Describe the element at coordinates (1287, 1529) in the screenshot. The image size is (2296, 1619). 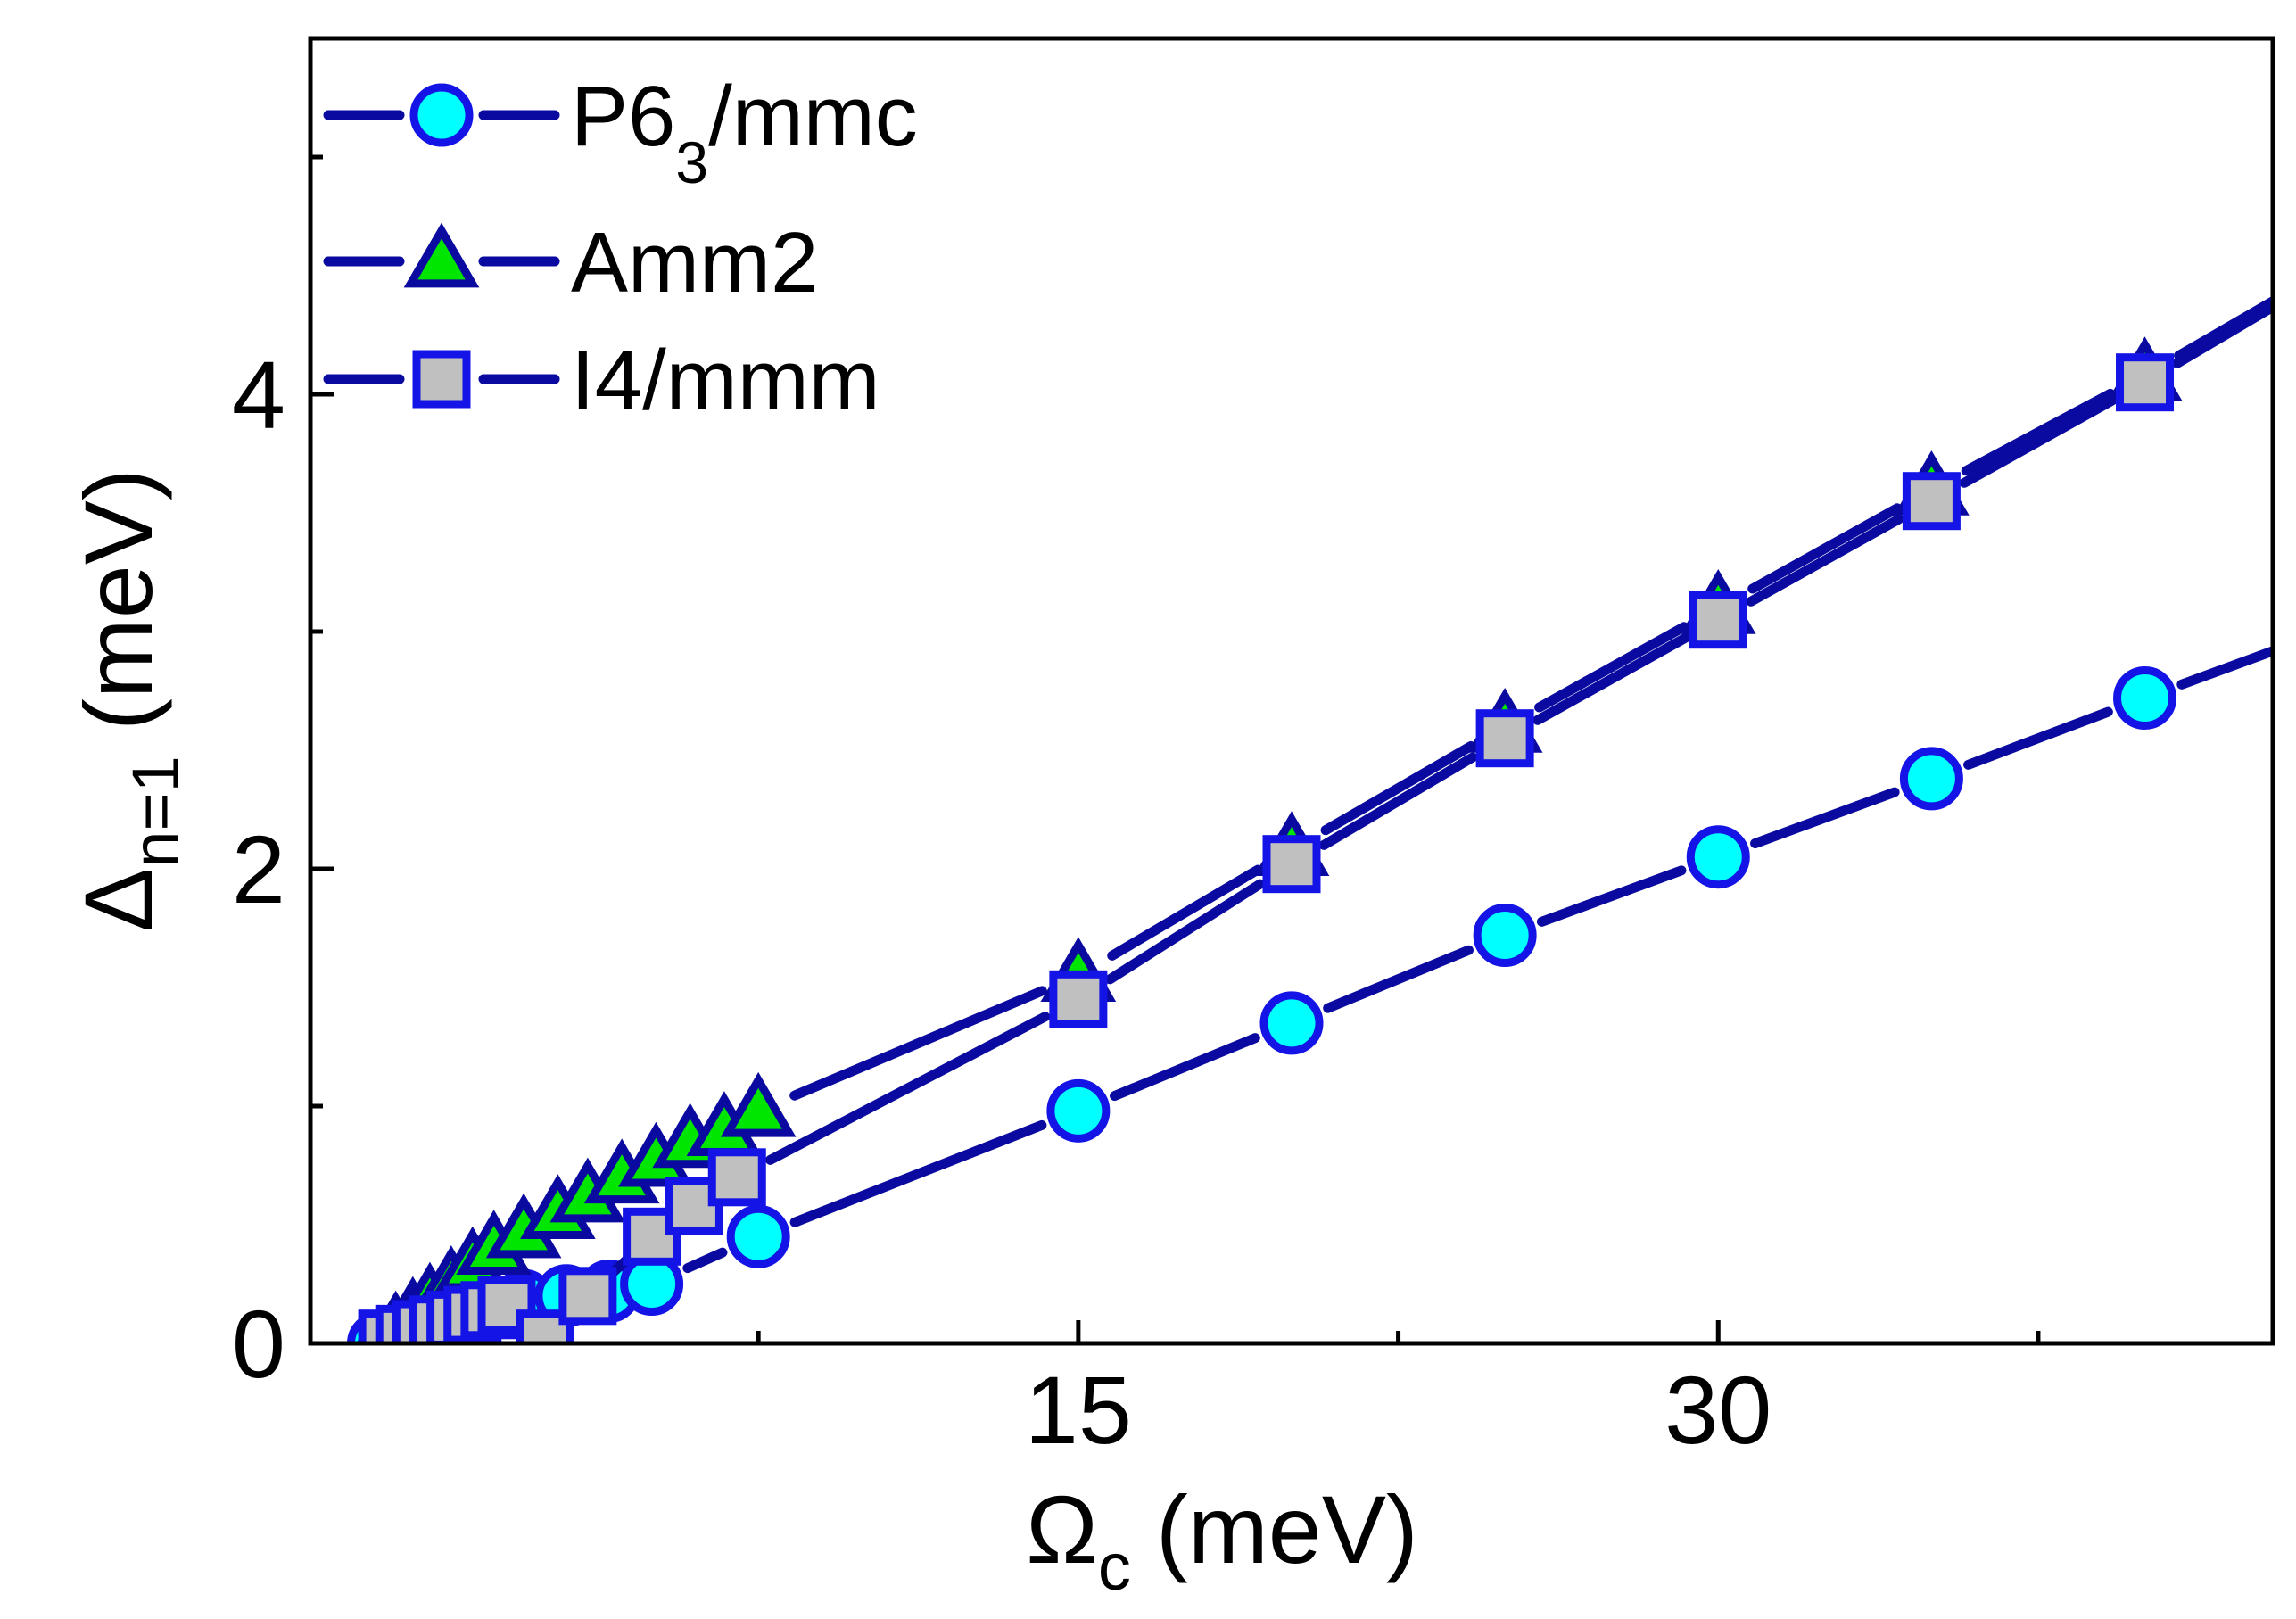
I see `x-axis-unit: (meV)` at that location.